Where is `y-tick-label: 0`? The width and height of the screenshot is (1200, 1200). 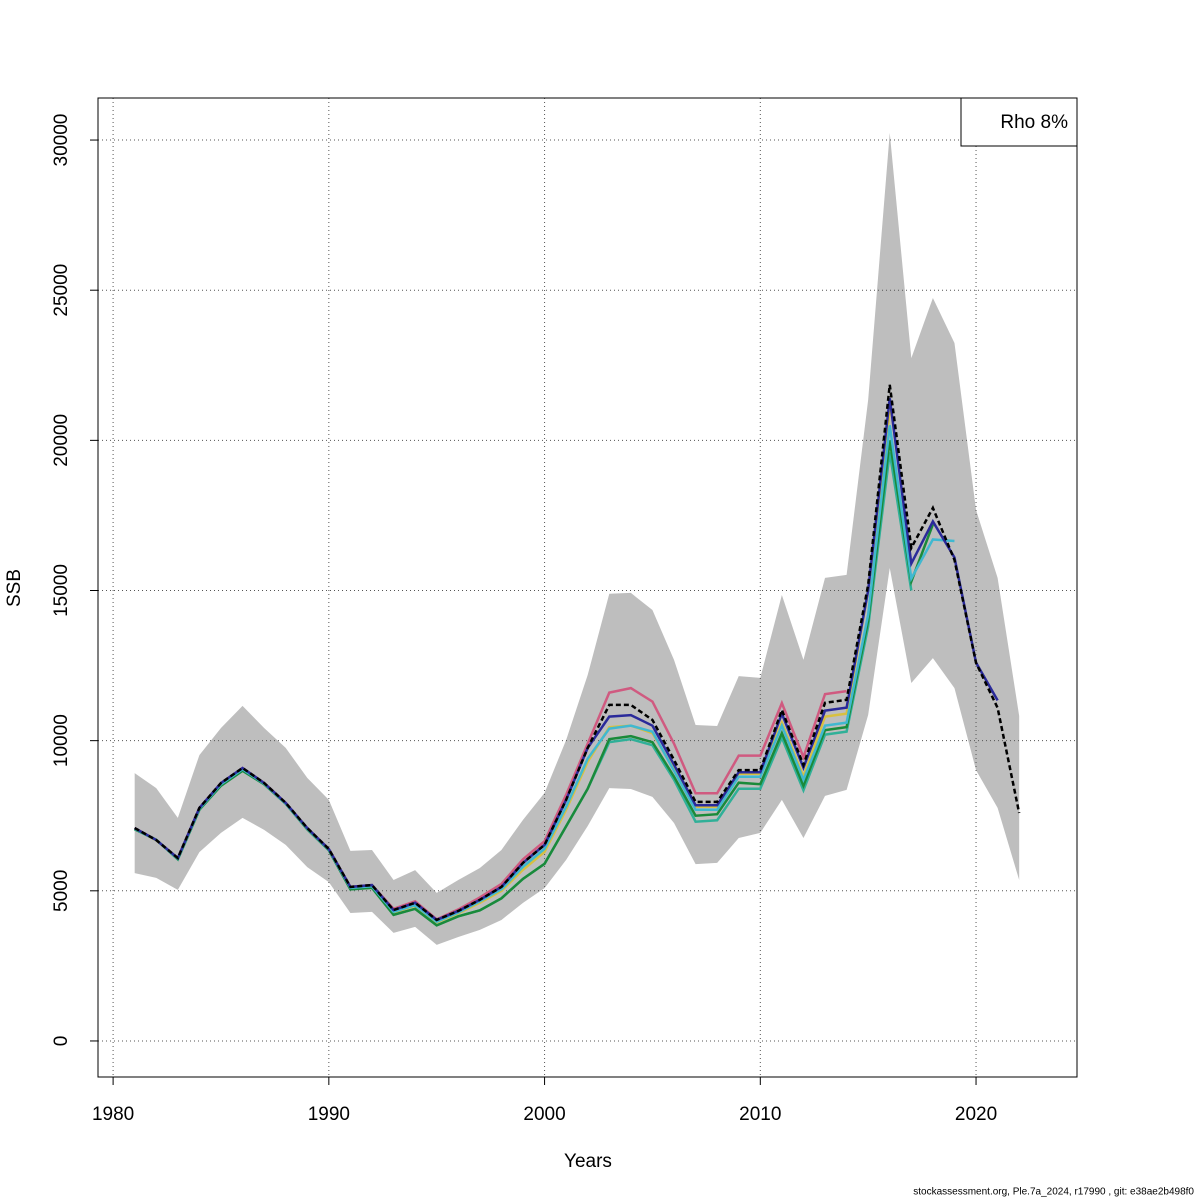
y-tick-label: 0 is located at coordinates (61, 1041).